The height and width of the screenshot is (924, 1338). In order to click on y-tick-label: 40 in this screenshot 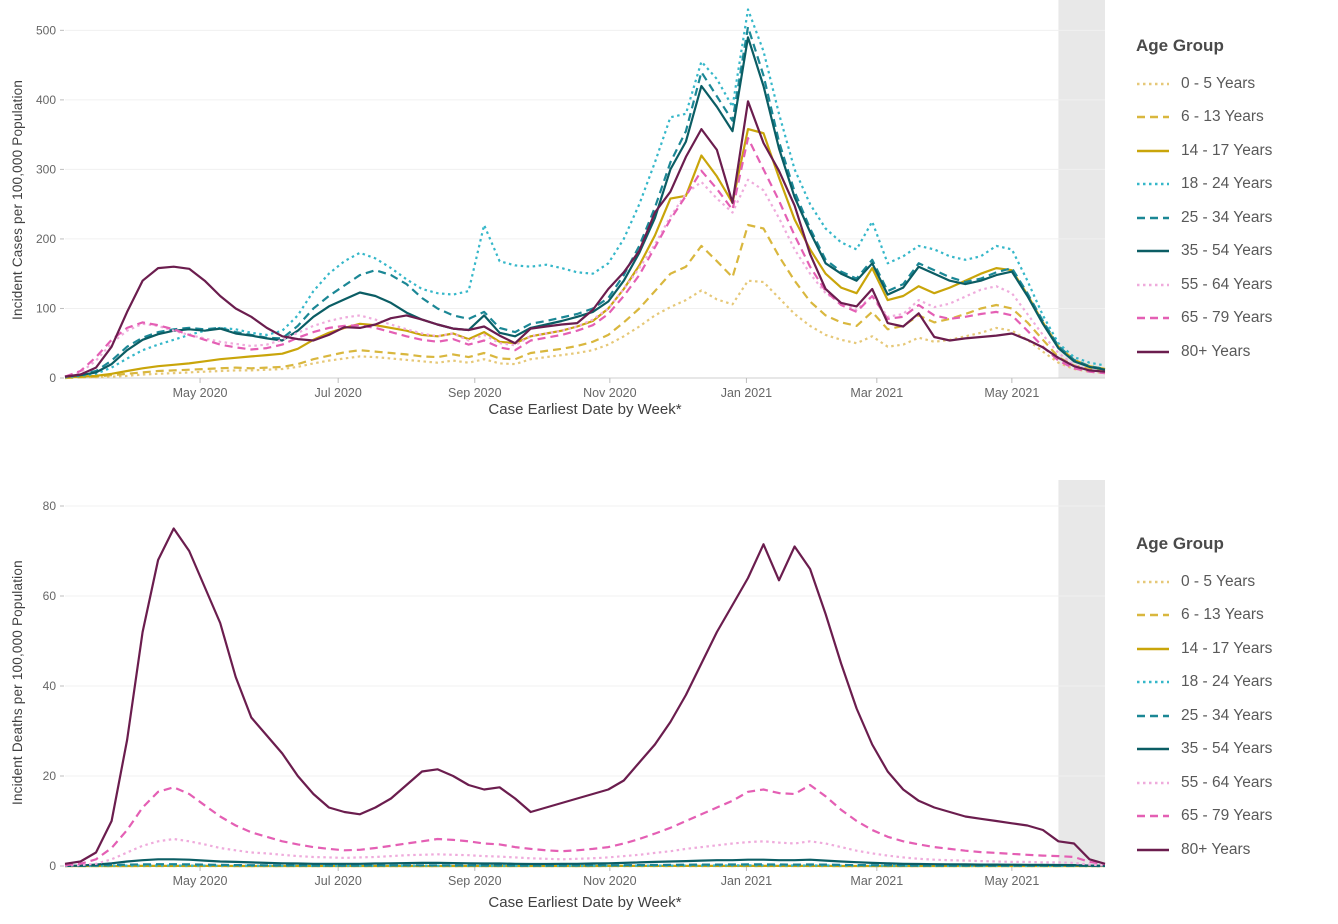, I will do `click(50, 686)`.